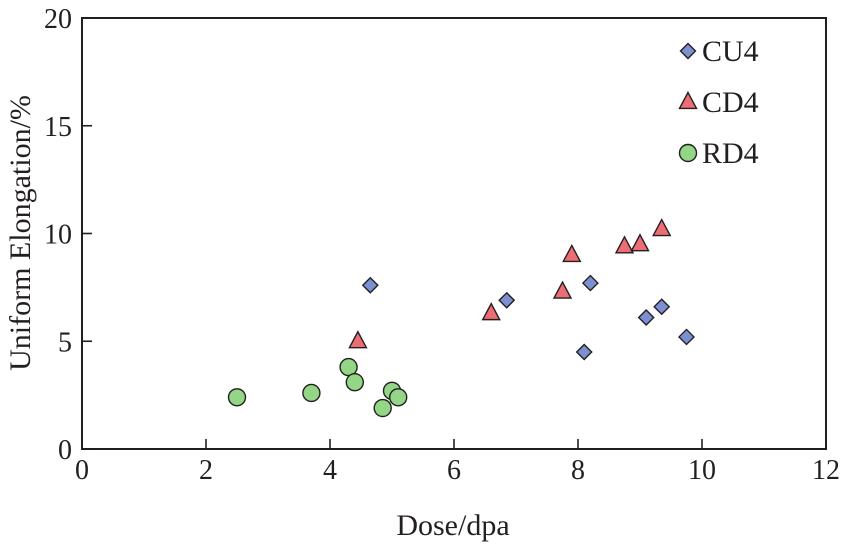 The height and width of the screenshot is (552, 856). I want to click on legend-cu4-marker, so click(688, 51).